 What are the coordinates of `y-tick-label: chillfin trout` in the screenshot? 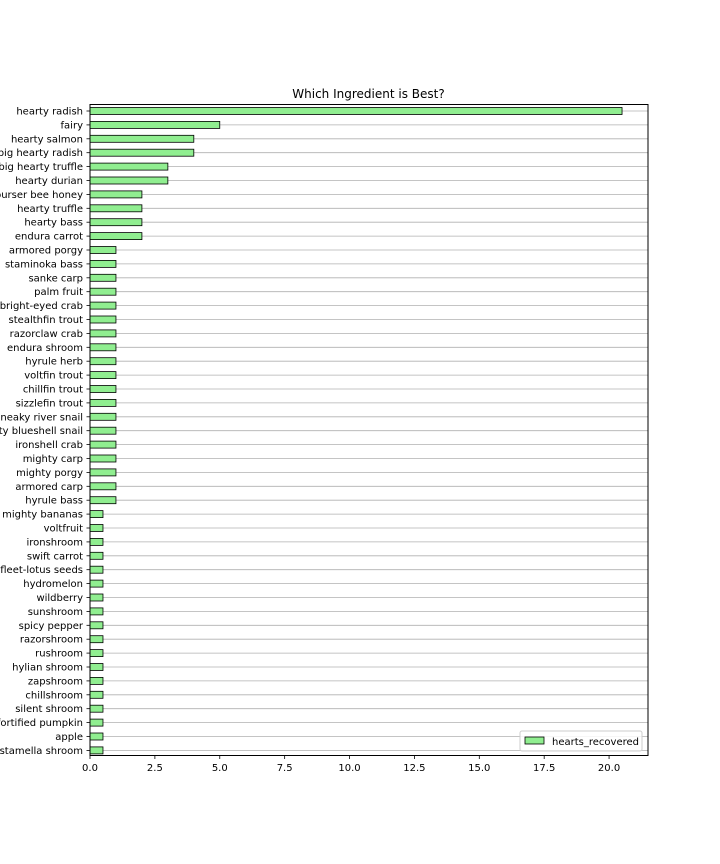 It's located at (53, 390).